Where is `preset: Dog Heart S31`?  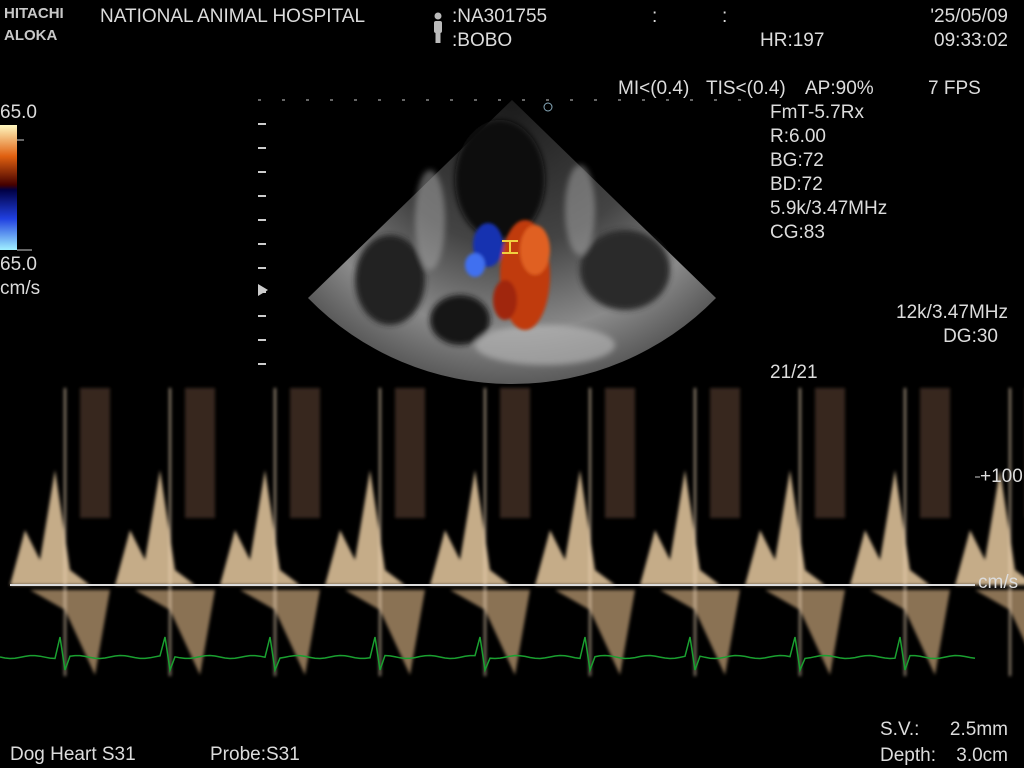 preset: Dog Heart S31 is located at coordinates (73, 754).